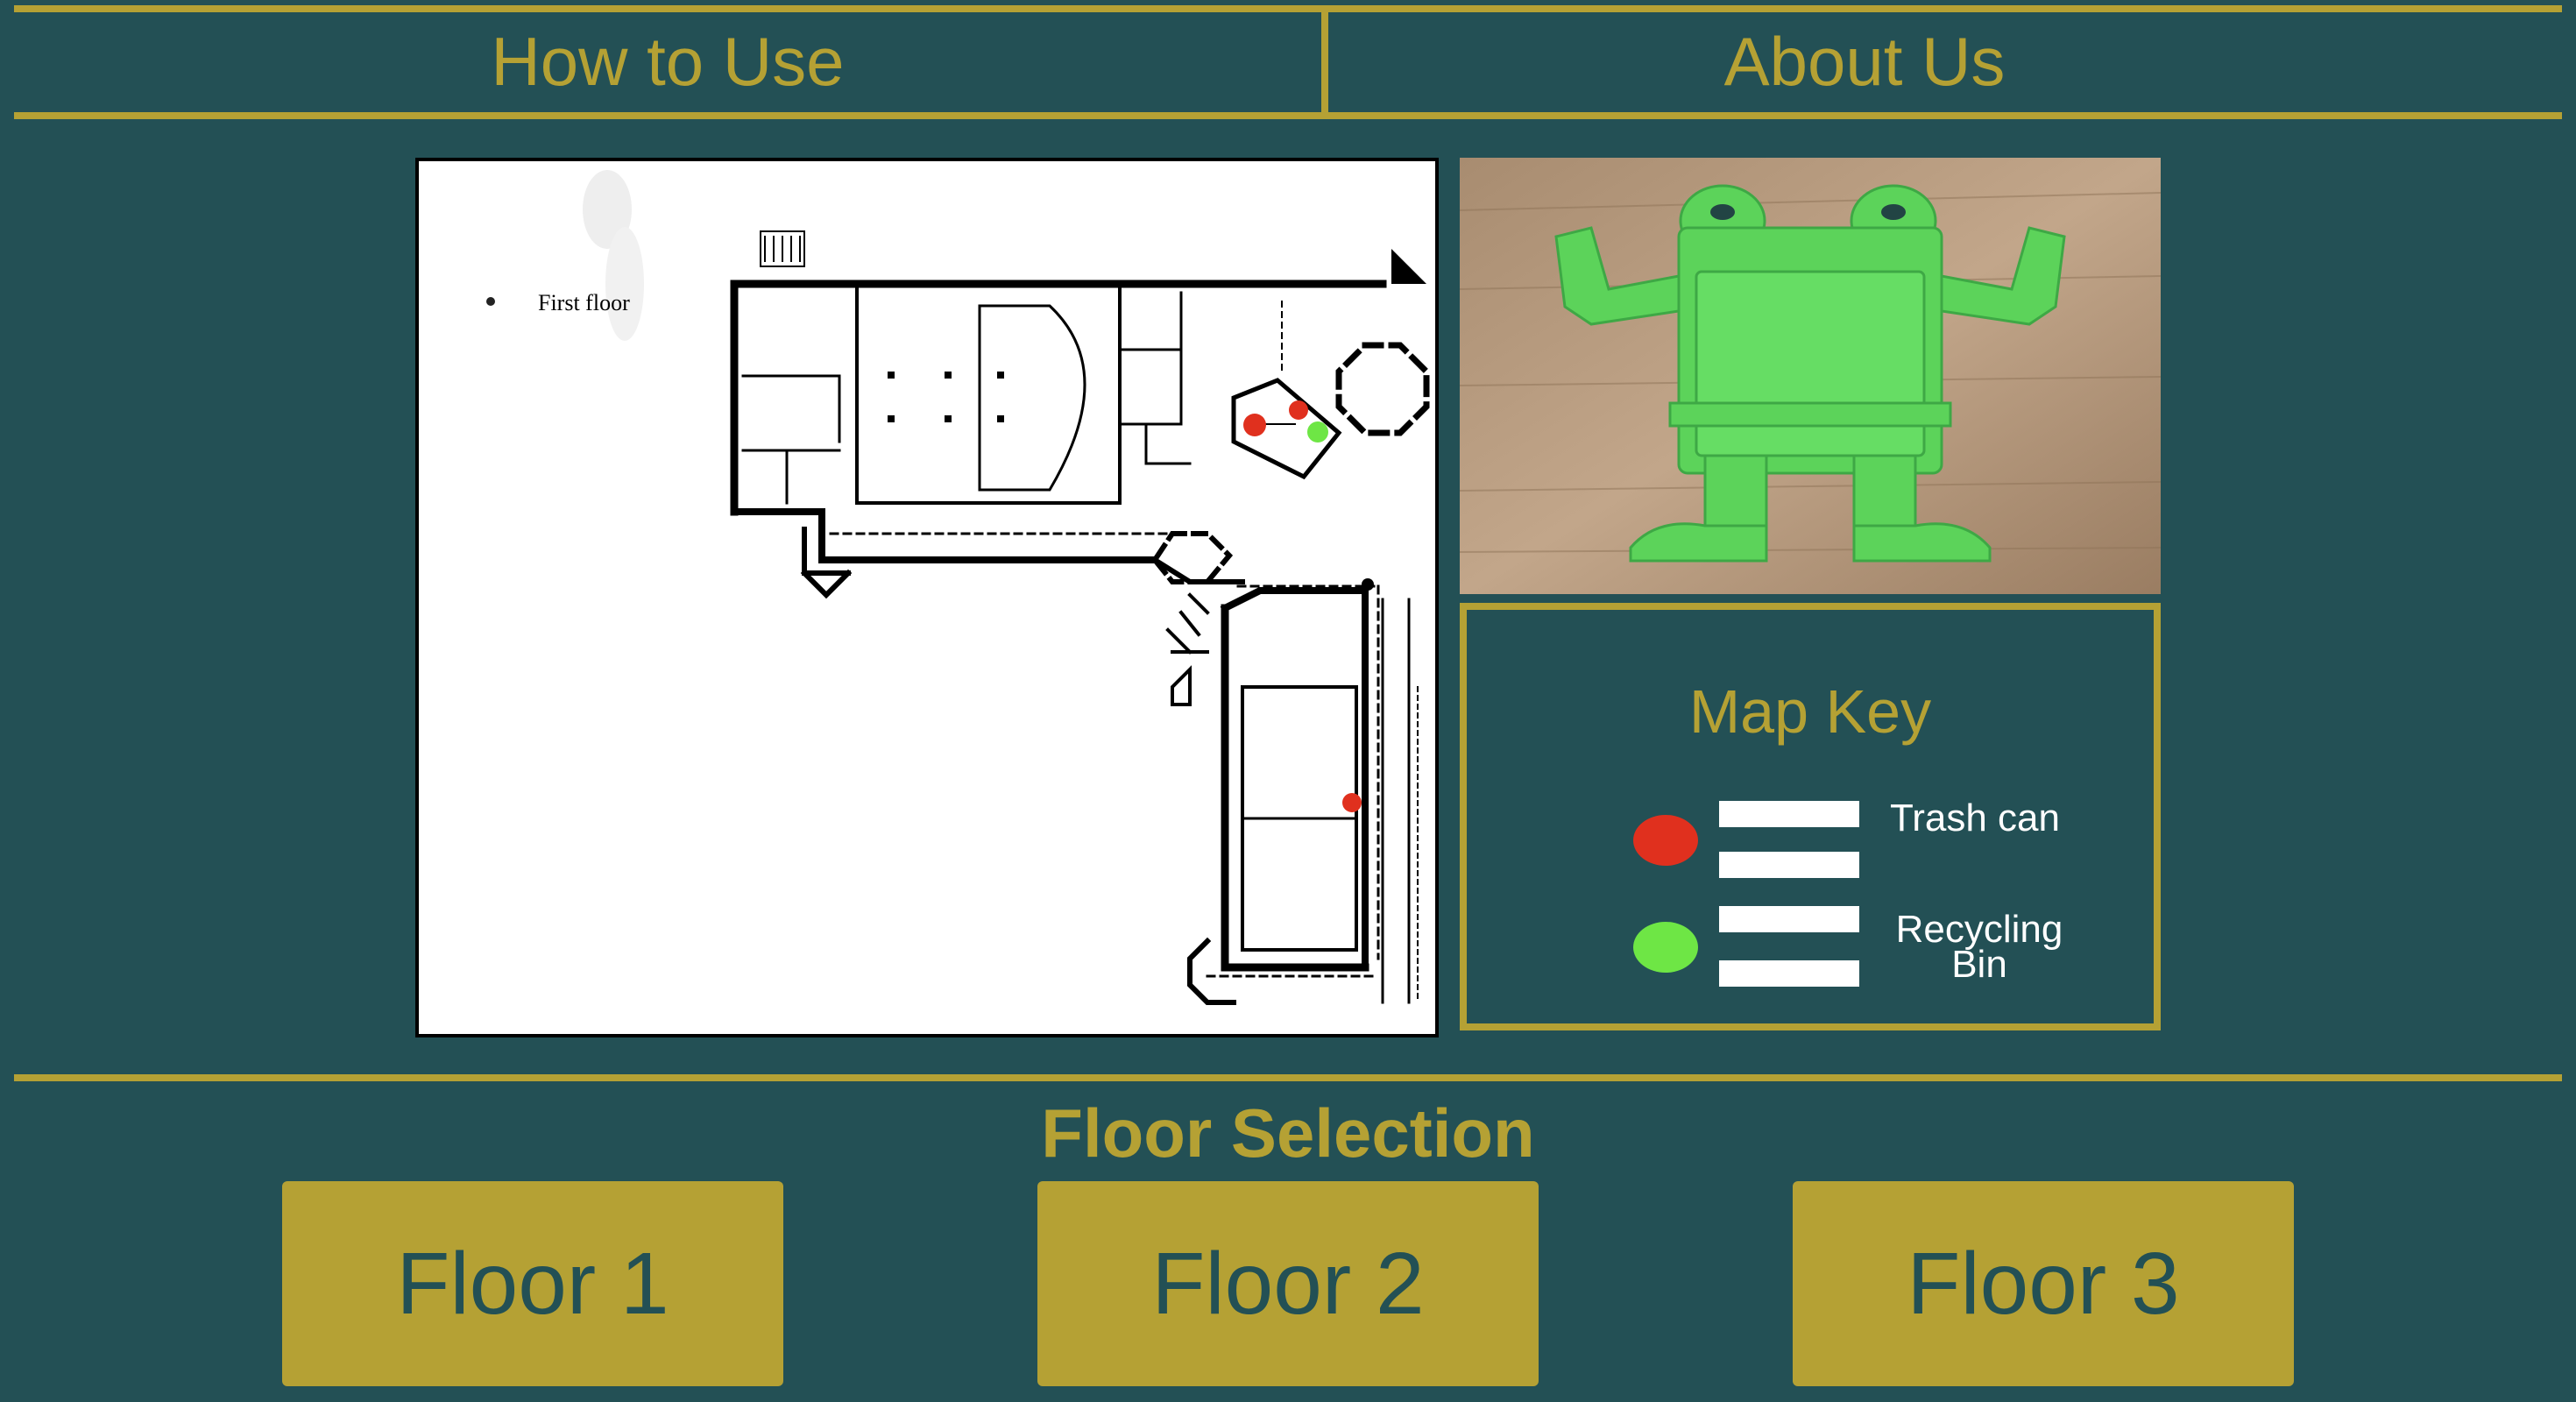 The image size is (2576, 1402). What do you see at coordinates (1324, 61) in the screenshot?
I see `nav-divider-line` at bounding box center [1324, 61].